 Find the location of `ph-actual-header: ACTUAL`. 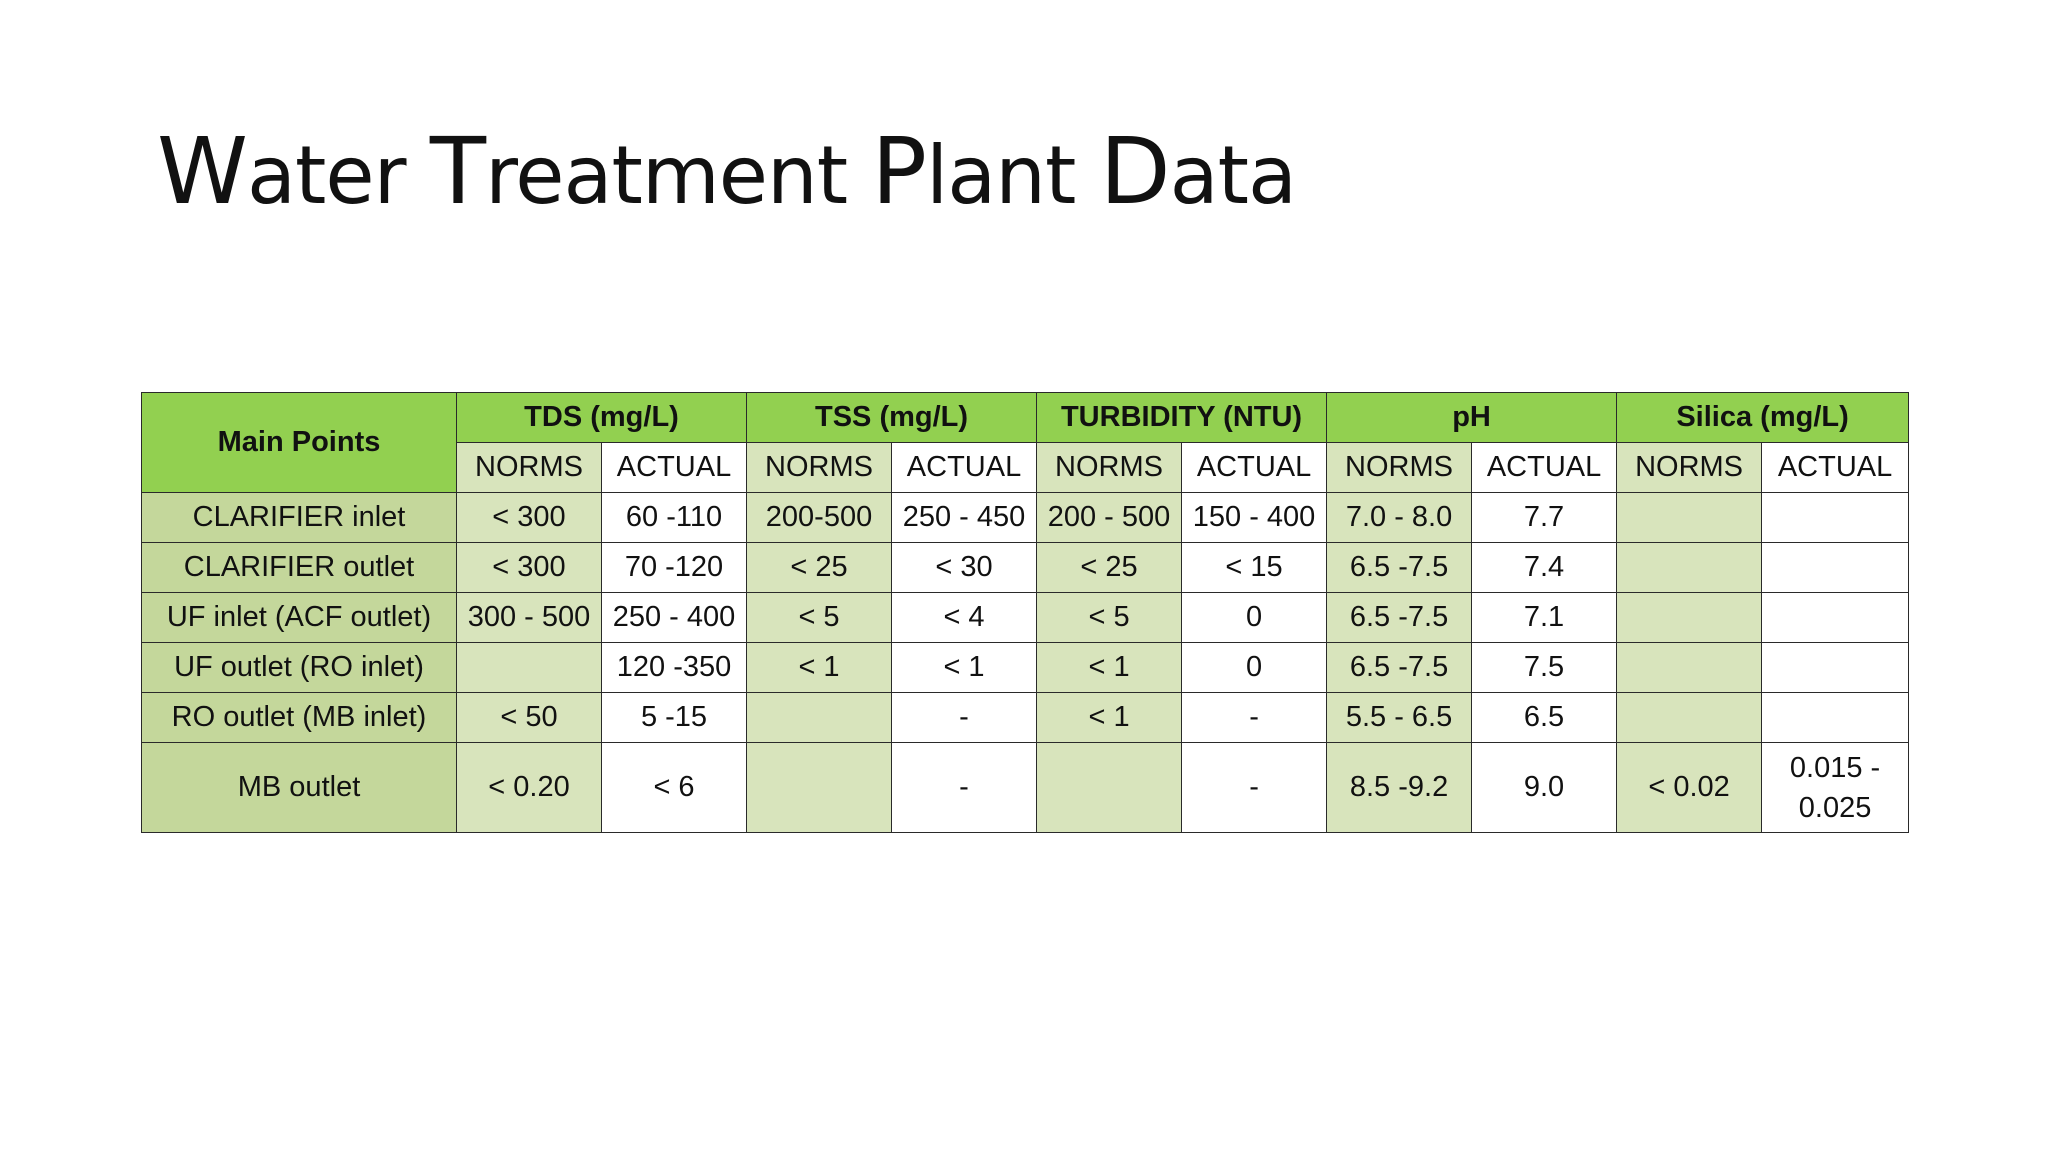

ph-actual-header: ACTUAL is located at coordinates (1544, 467).